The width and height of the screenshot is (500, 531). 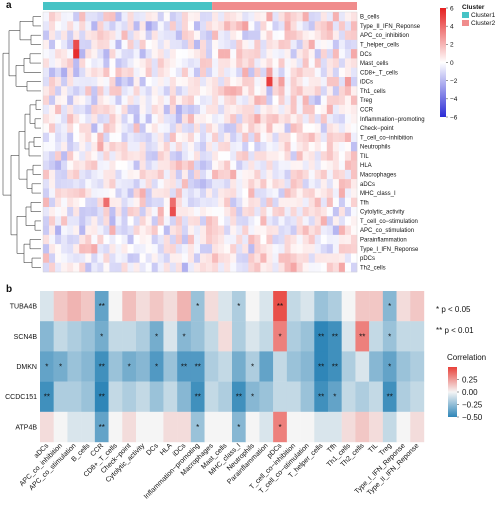 What do you see at coordinates (389, 222) in the screenshot?
I see `row-label: T_cell_co−stimulation` at bounding box center [389, 222].